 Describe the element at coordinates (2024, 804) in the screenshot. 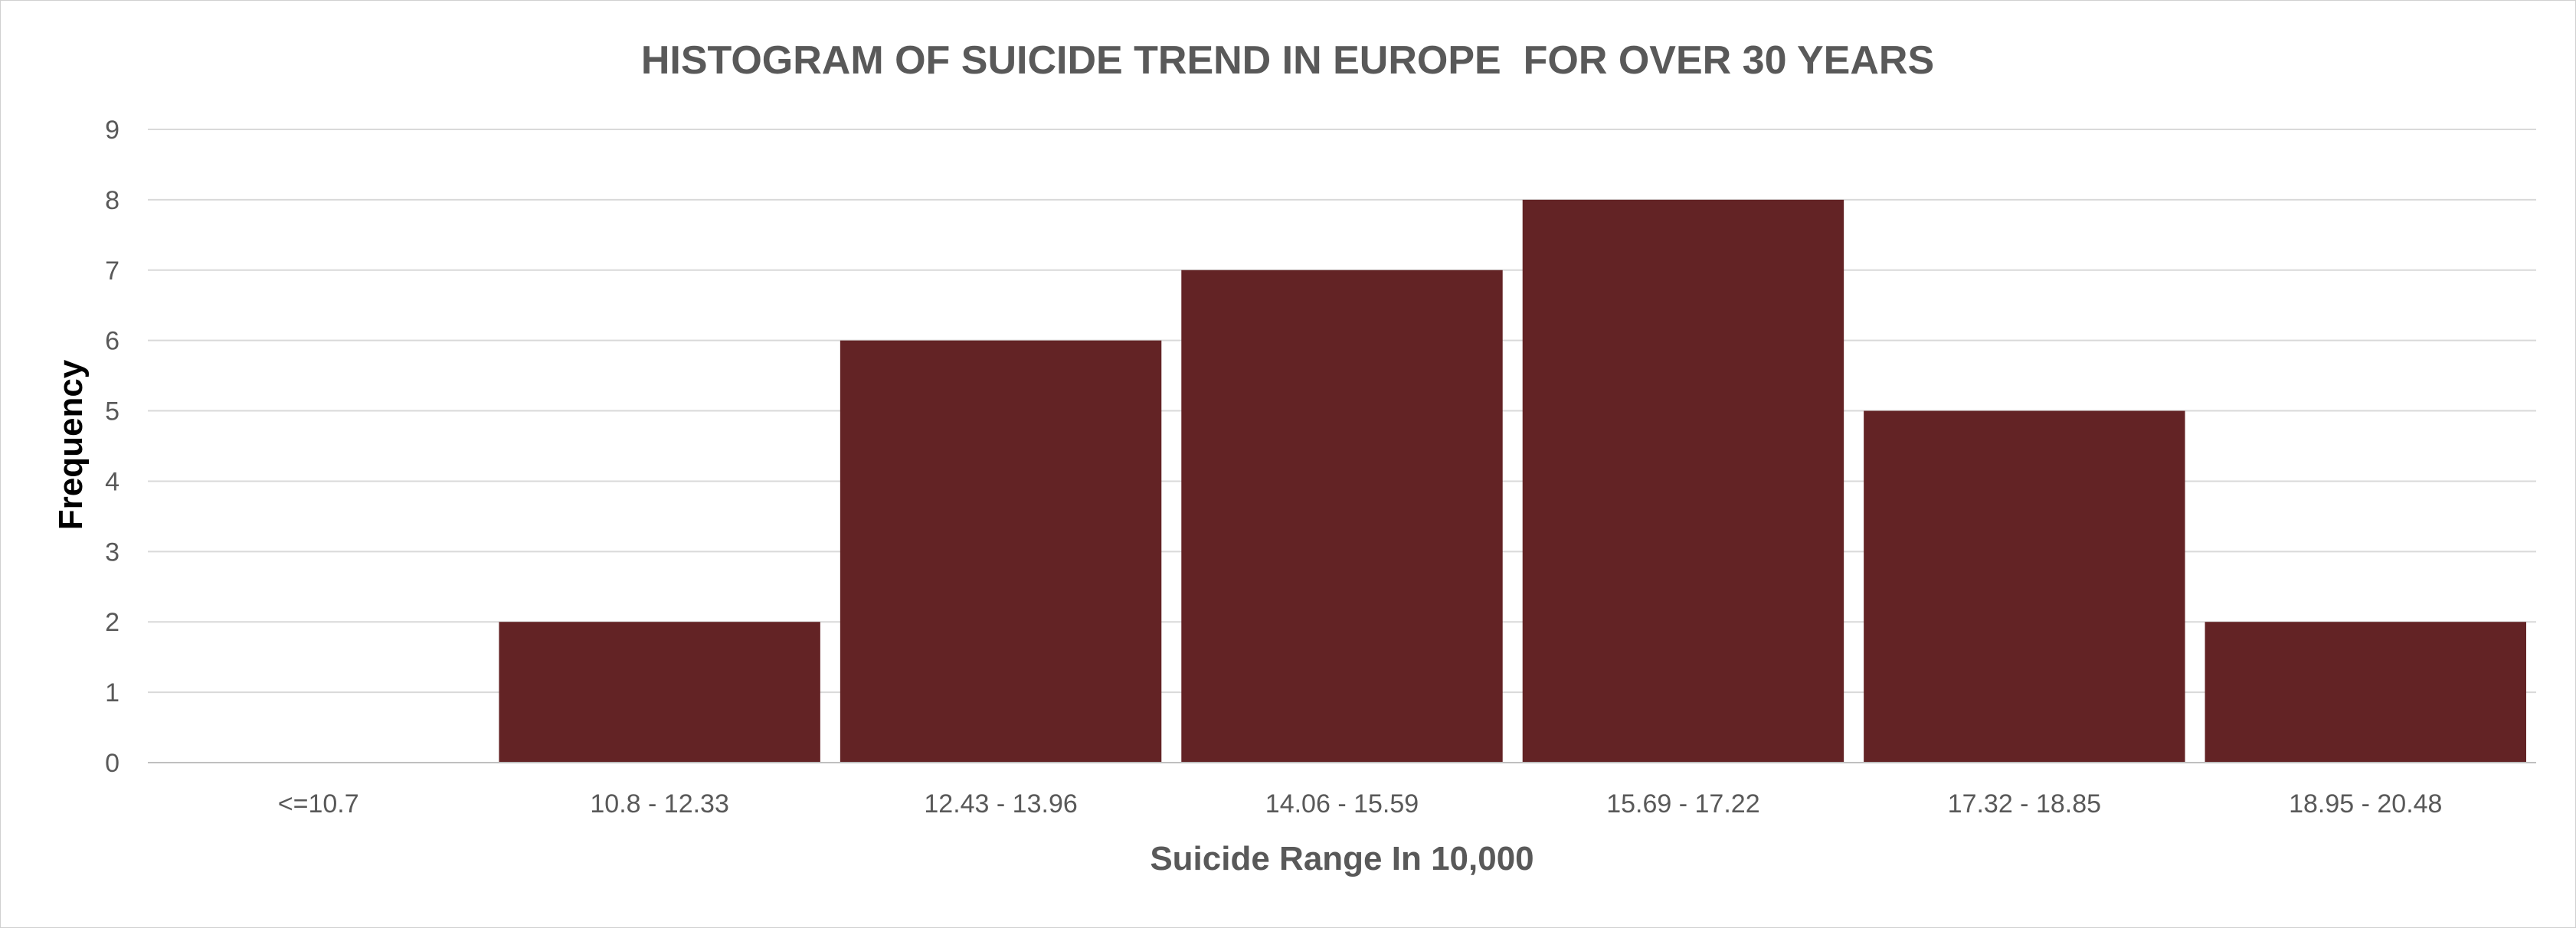

I see `x-tick-label: 17.32 - 18.85` at that location.